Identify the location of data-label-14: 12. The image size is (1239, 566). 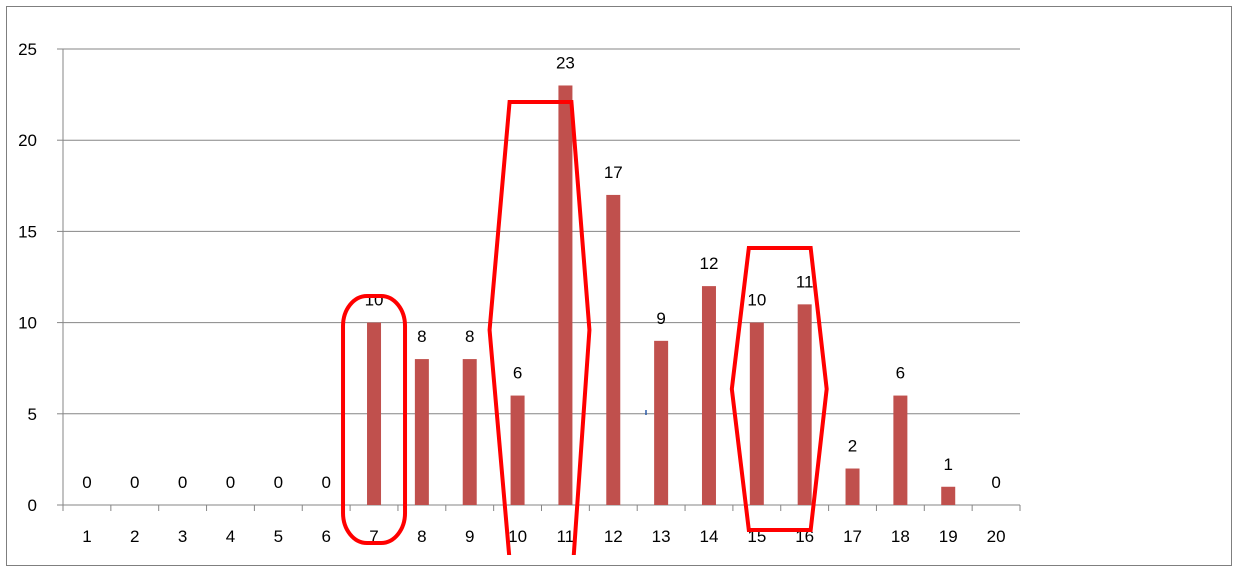
(709, 263).